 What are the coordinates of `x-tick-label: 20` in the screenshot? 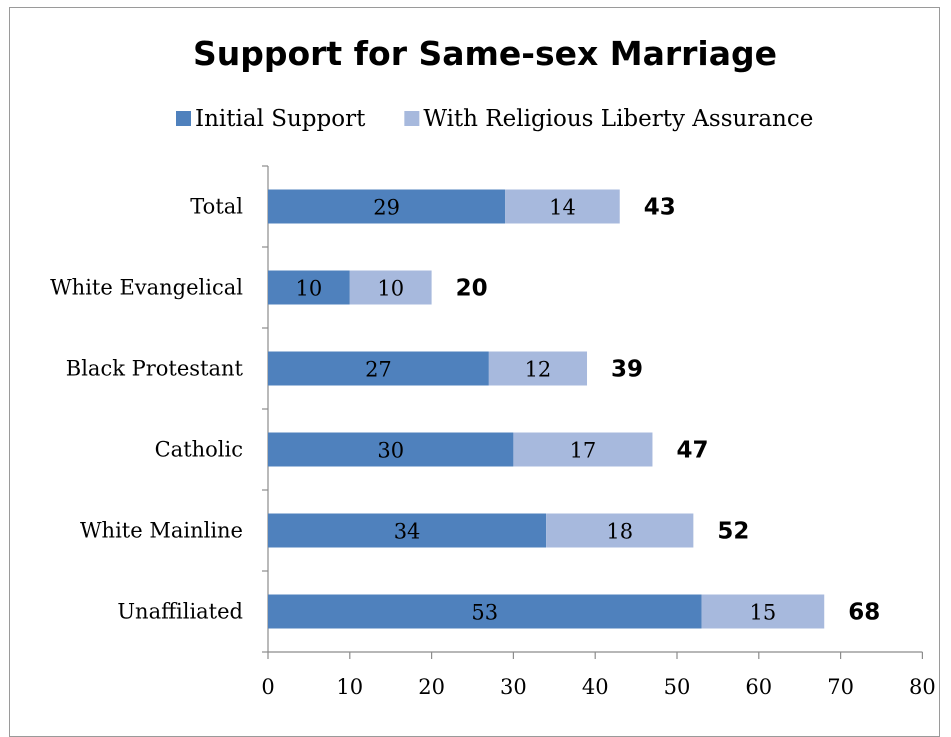 It's located at (431, 687).